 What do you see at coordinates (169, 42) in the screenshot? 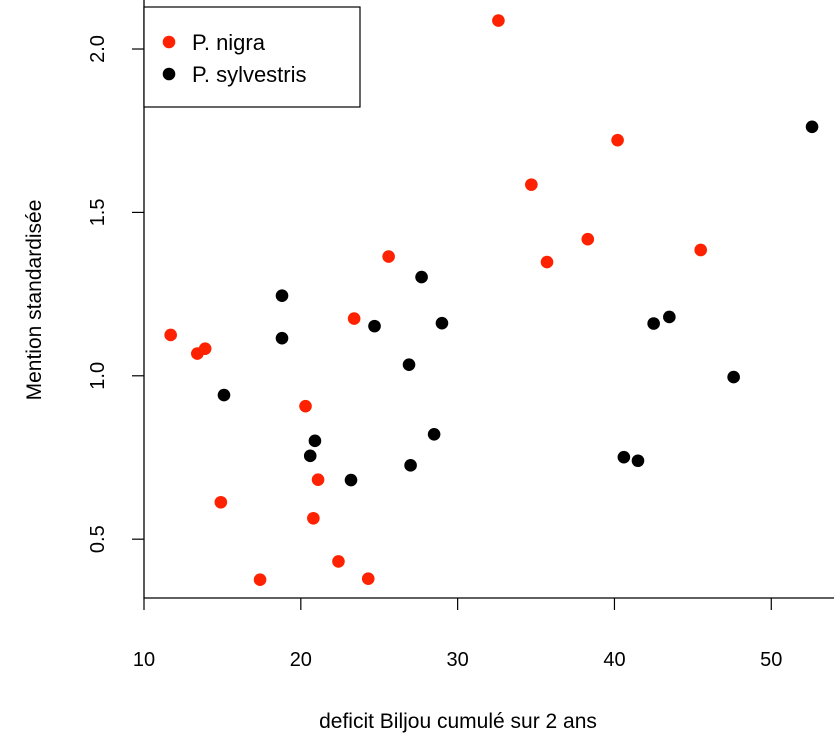
I see `legend-marker-p-nigra` at bounding box center [169, 42].